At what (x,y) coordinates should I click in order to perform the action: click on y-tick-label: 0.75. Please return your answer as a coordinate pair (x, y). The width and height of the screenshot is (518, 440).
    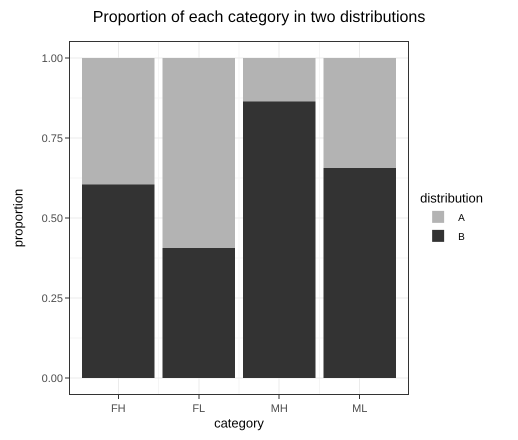
    Looking at the image, I should click on (52, 138).